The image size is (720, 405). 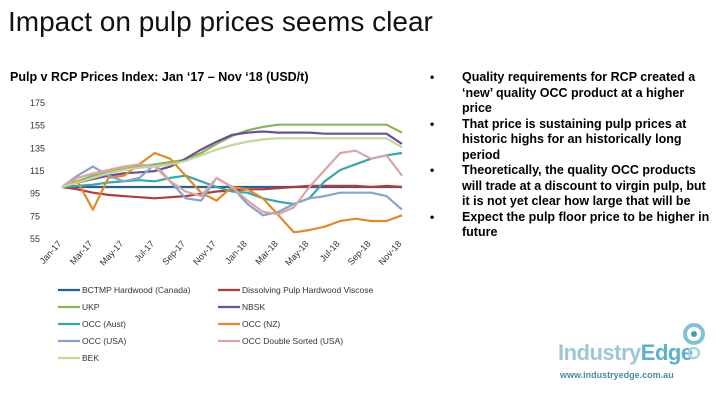 What do you see at coordinates (694, 341) in the screenshot?
I see `logo-ring-icon` at bounding box center [694, 341].